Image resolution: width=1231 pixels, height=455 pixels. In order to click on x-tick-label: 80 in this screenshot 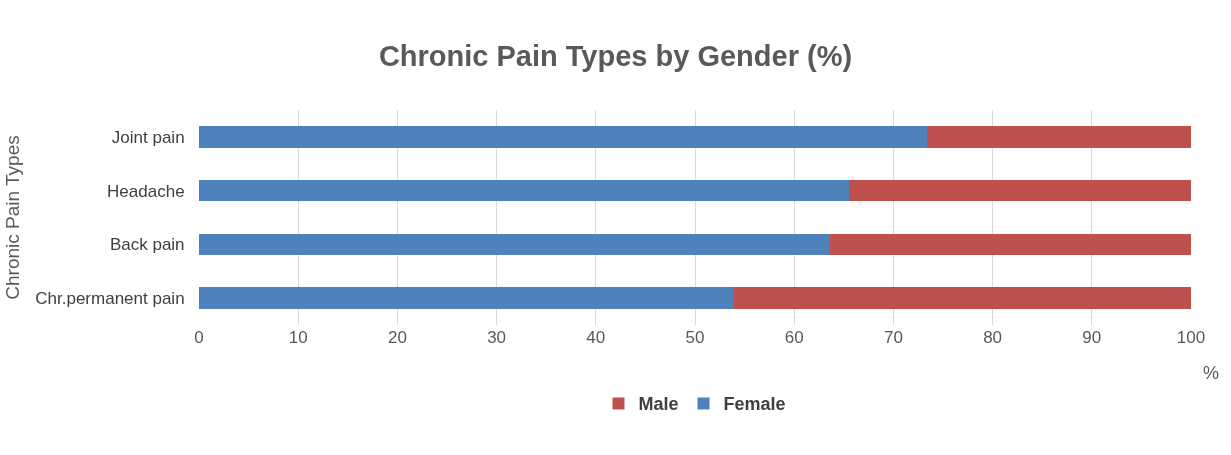, I will do `click(993, 337)`.